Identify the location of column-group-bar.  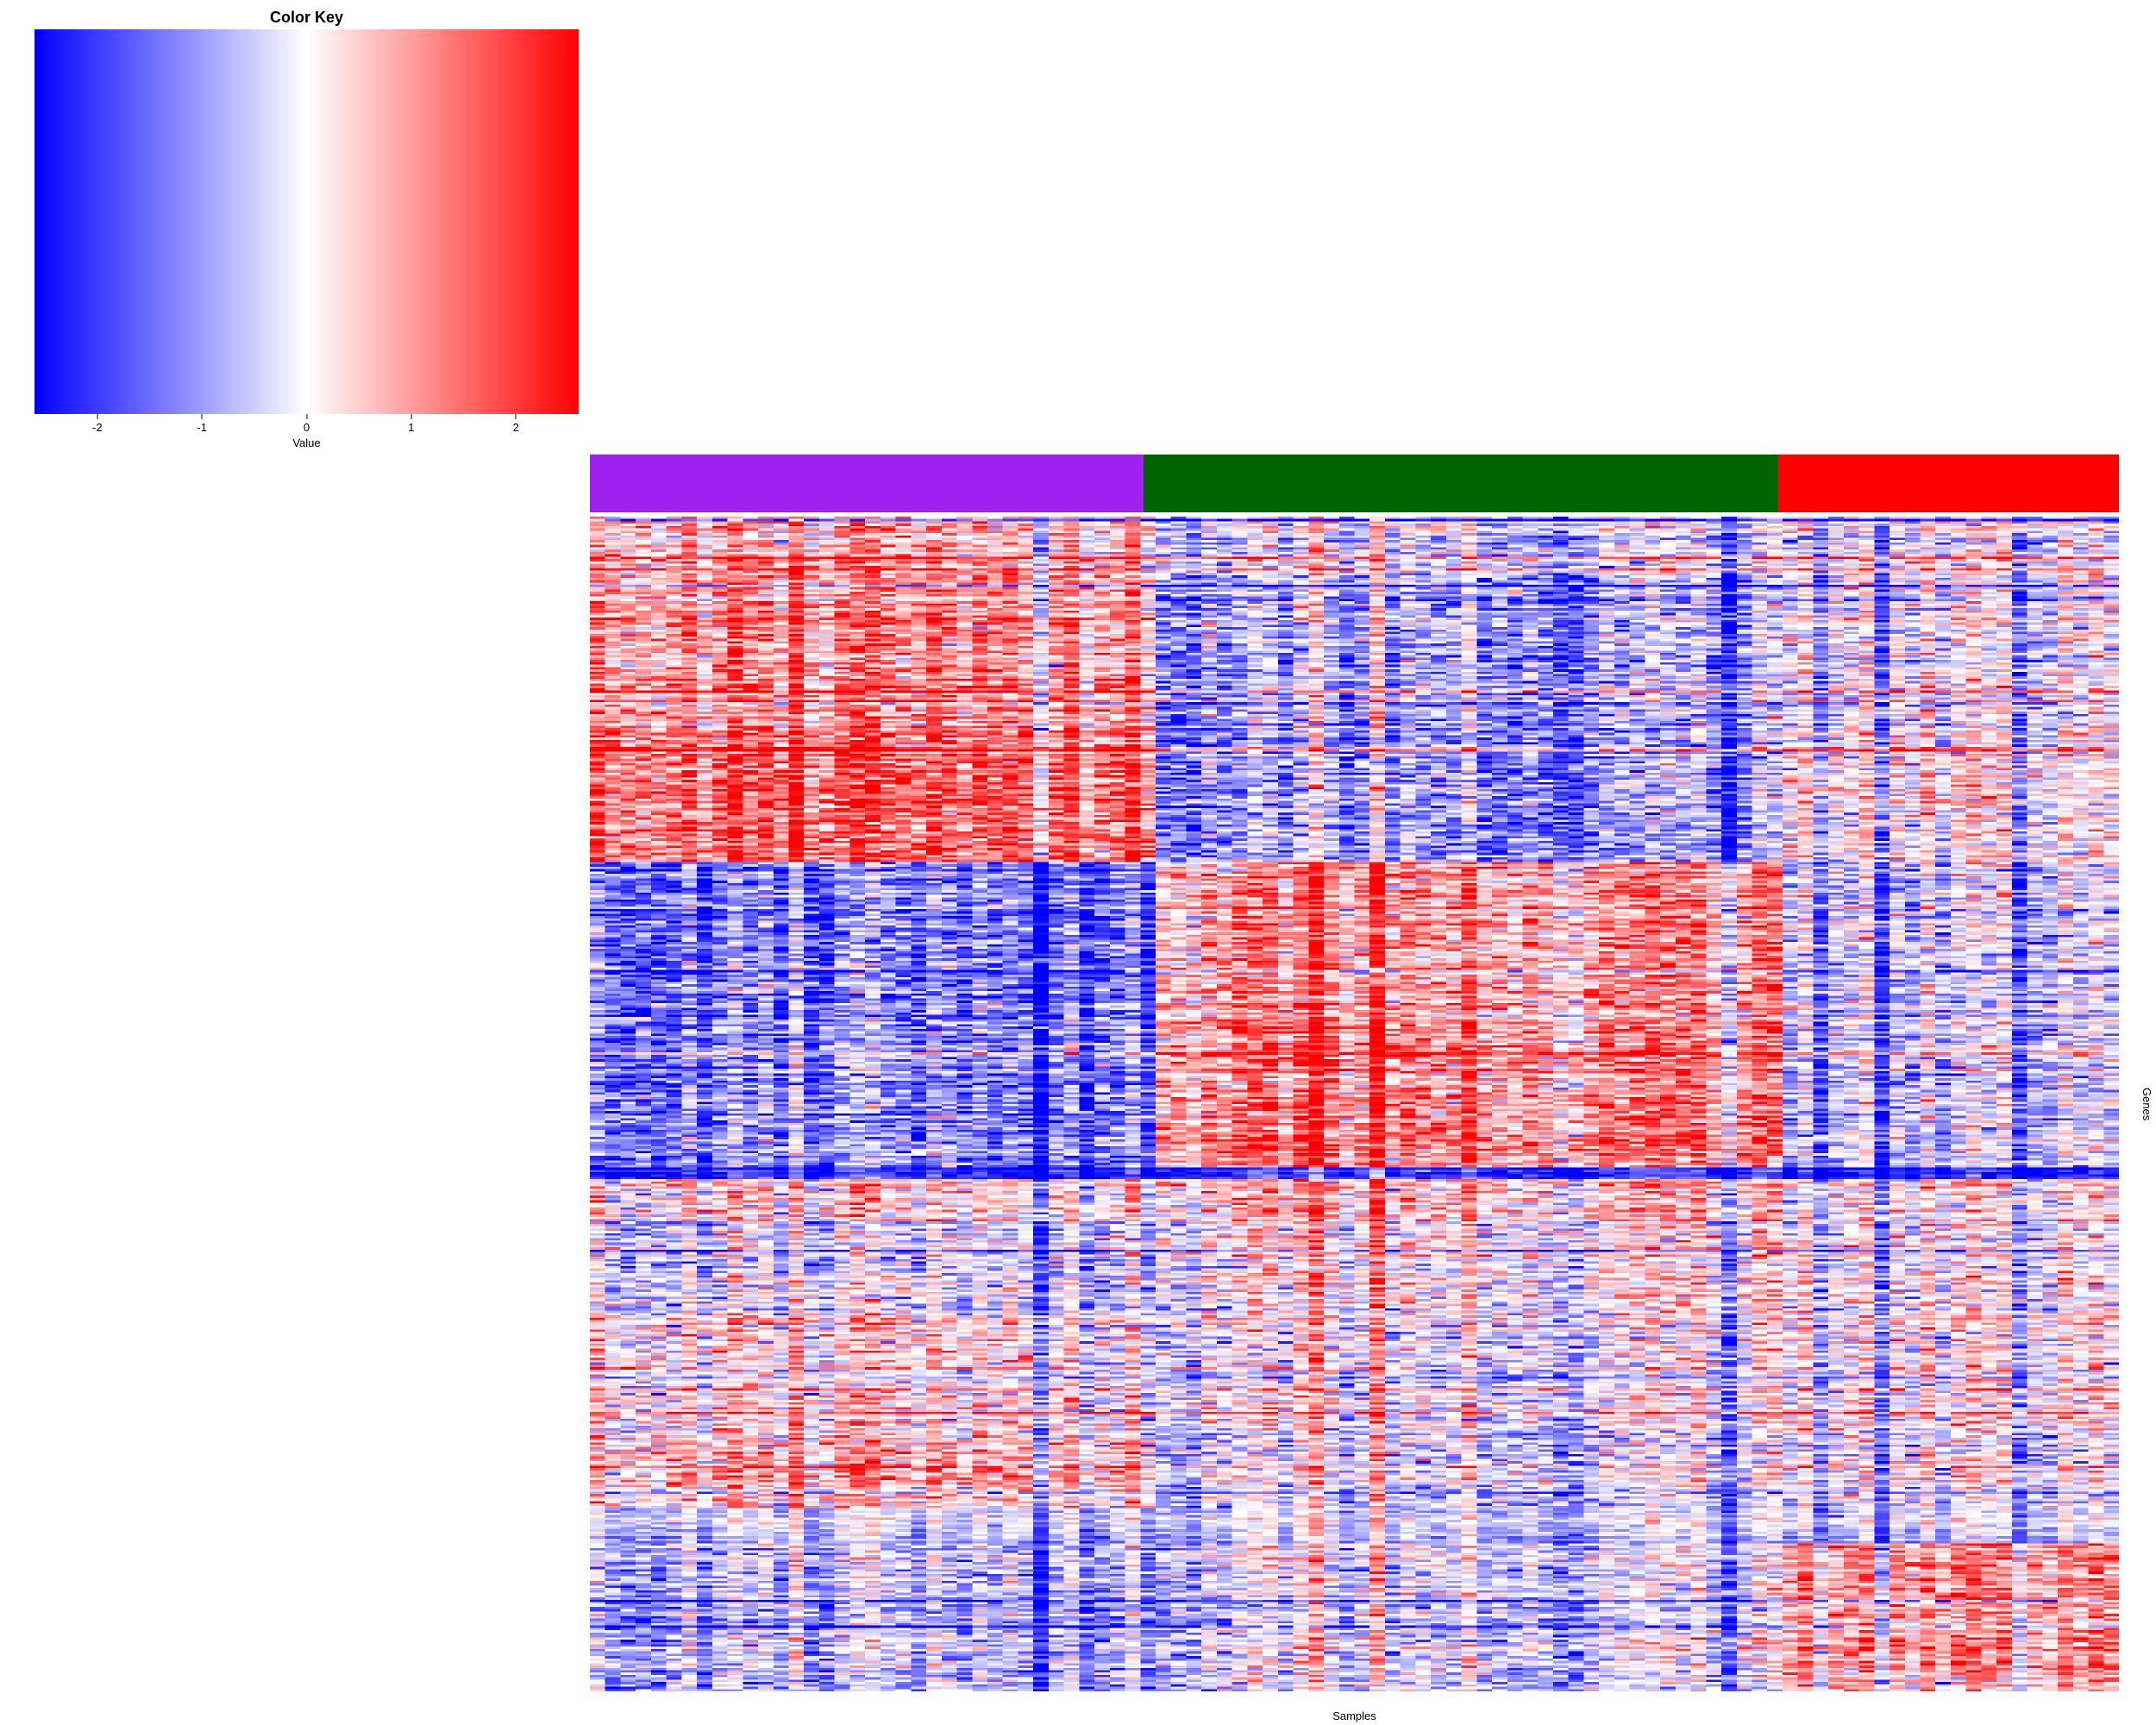
(1354, 483).